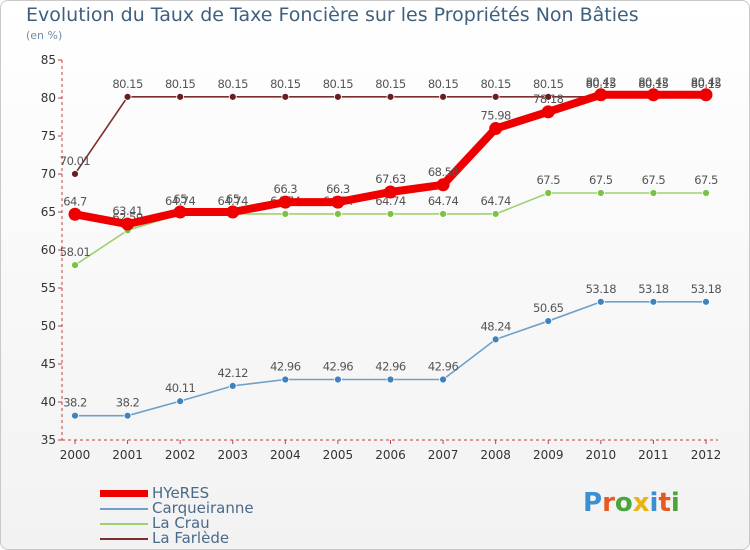 This screenshot has height=550, width=750. What do you see at coordinates (338, 379) in the screenshot?
I see `data-point-carqueiranne-2005` at bounding box center [338, 379].